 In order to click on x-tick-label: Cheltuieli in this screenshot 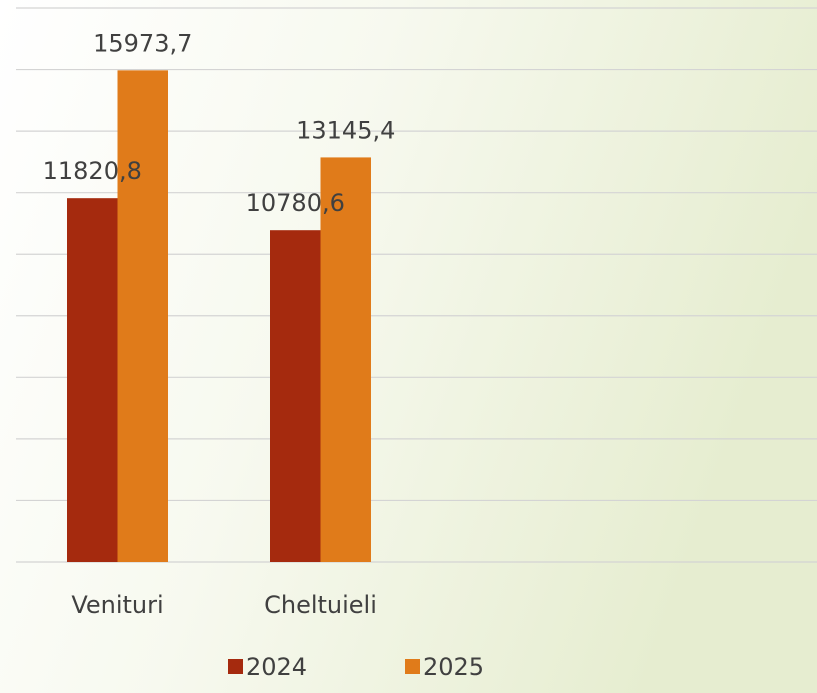, I will do `click(320, 605)`.